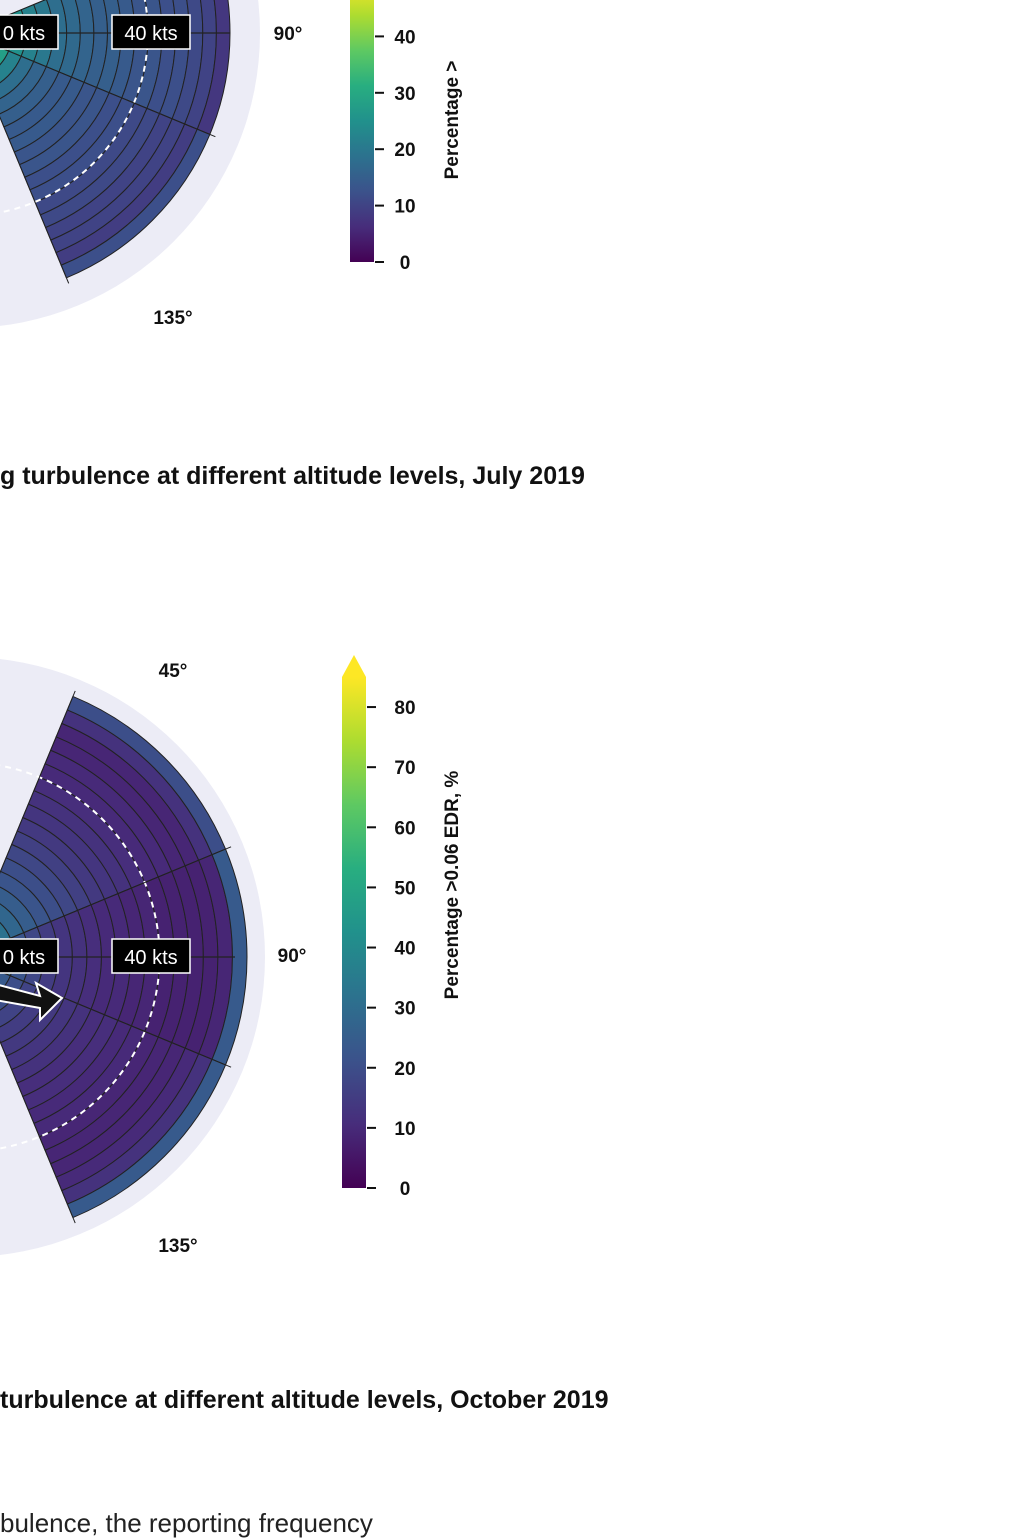 The height and width of the screenshot is (1539, 1024). I want to click on colorbar-tick-label: 50, so click(404, 888).